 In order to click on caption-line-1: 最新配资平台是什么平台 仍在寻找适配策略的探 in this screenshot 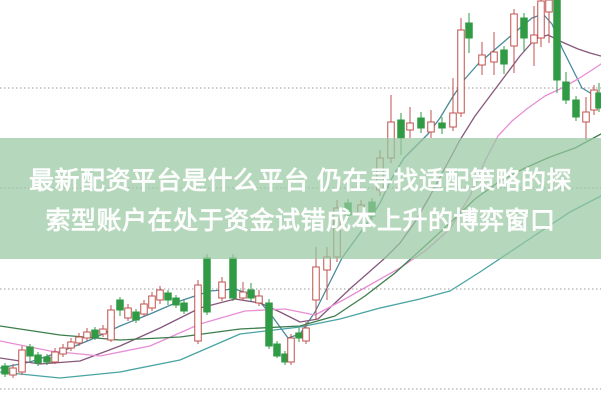, I will do `click(300, 180)`.